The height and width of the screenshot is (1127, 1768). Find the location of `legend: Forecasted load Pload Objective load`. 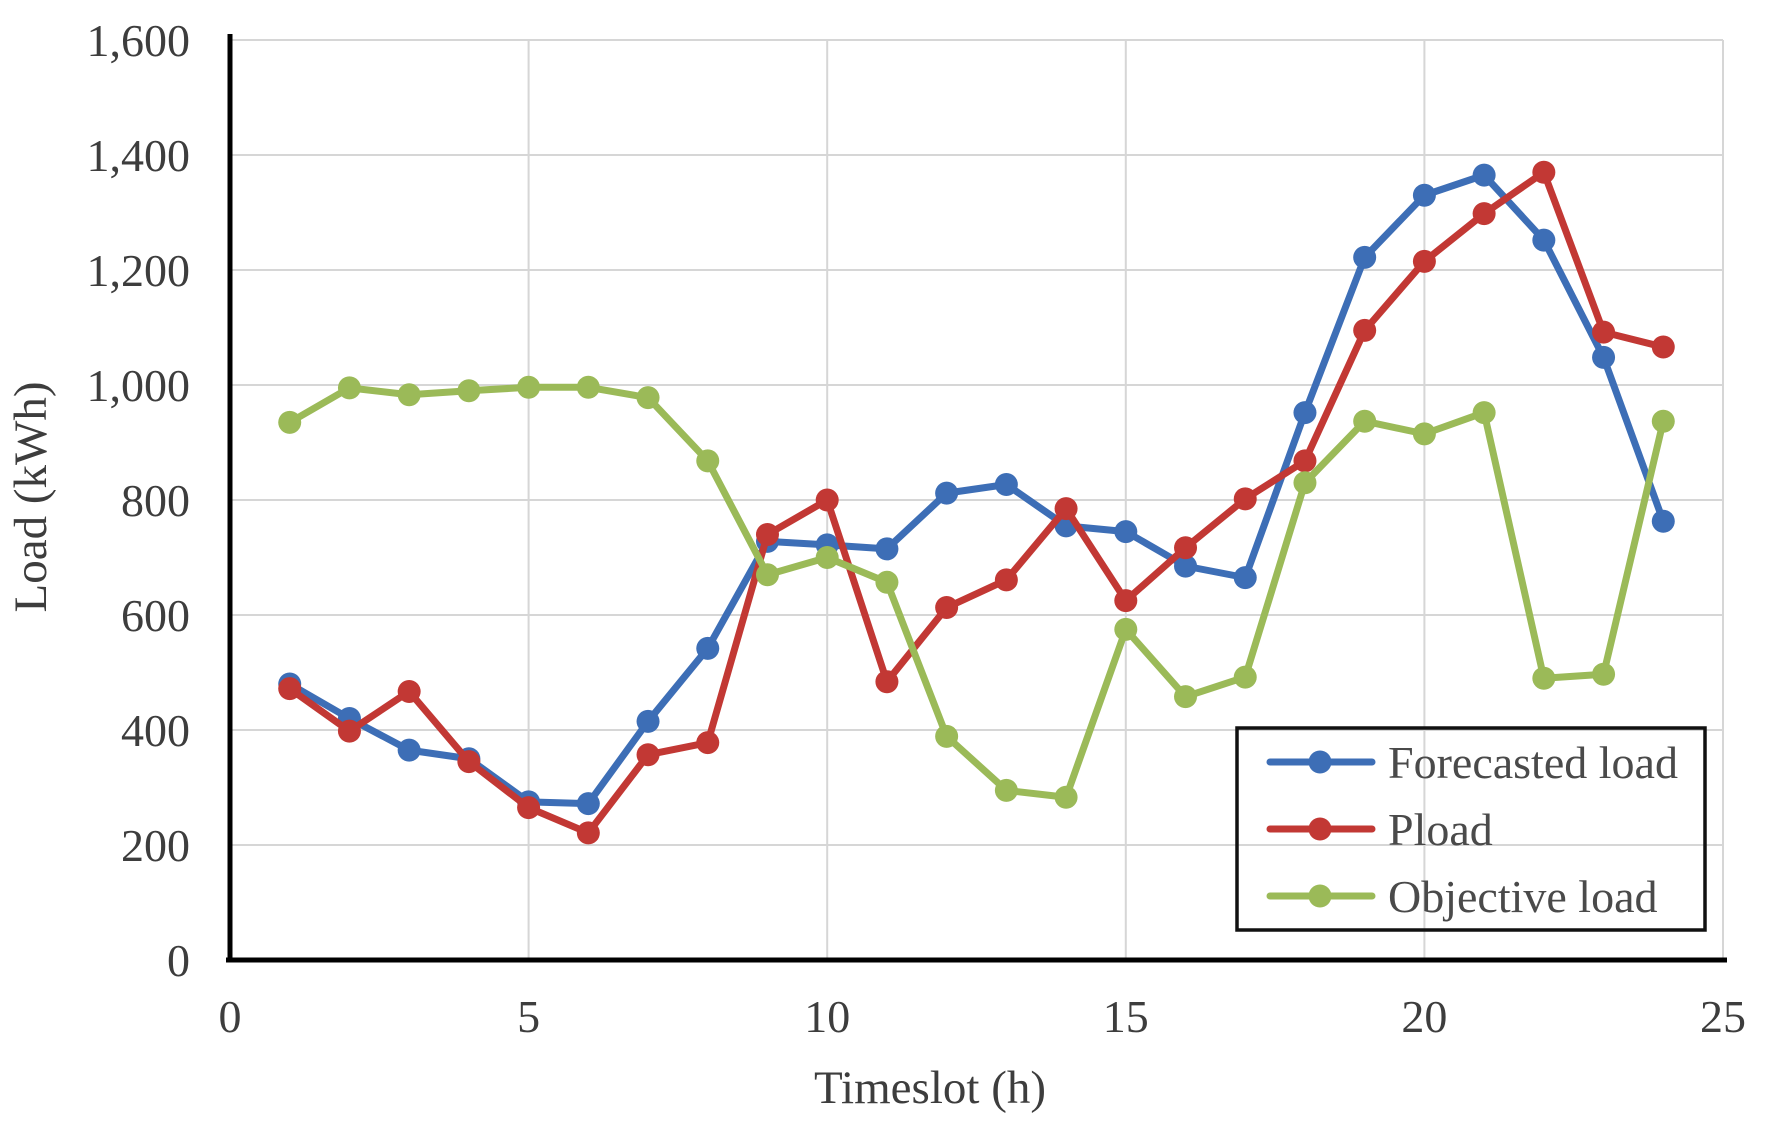

legend: Forecasted load Pload Objective load is located at coordinates (1471, 829).